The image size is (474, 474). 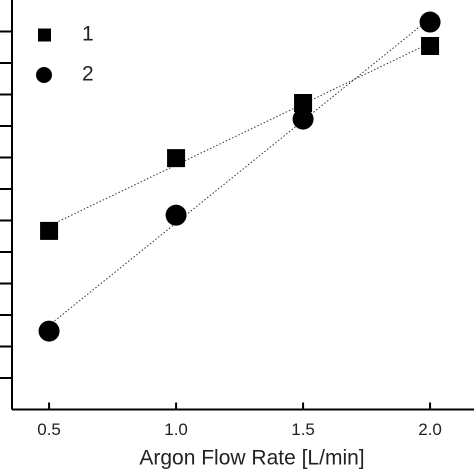 I want to click on x-tick-label: 2.0, so click(x=430, y=429).